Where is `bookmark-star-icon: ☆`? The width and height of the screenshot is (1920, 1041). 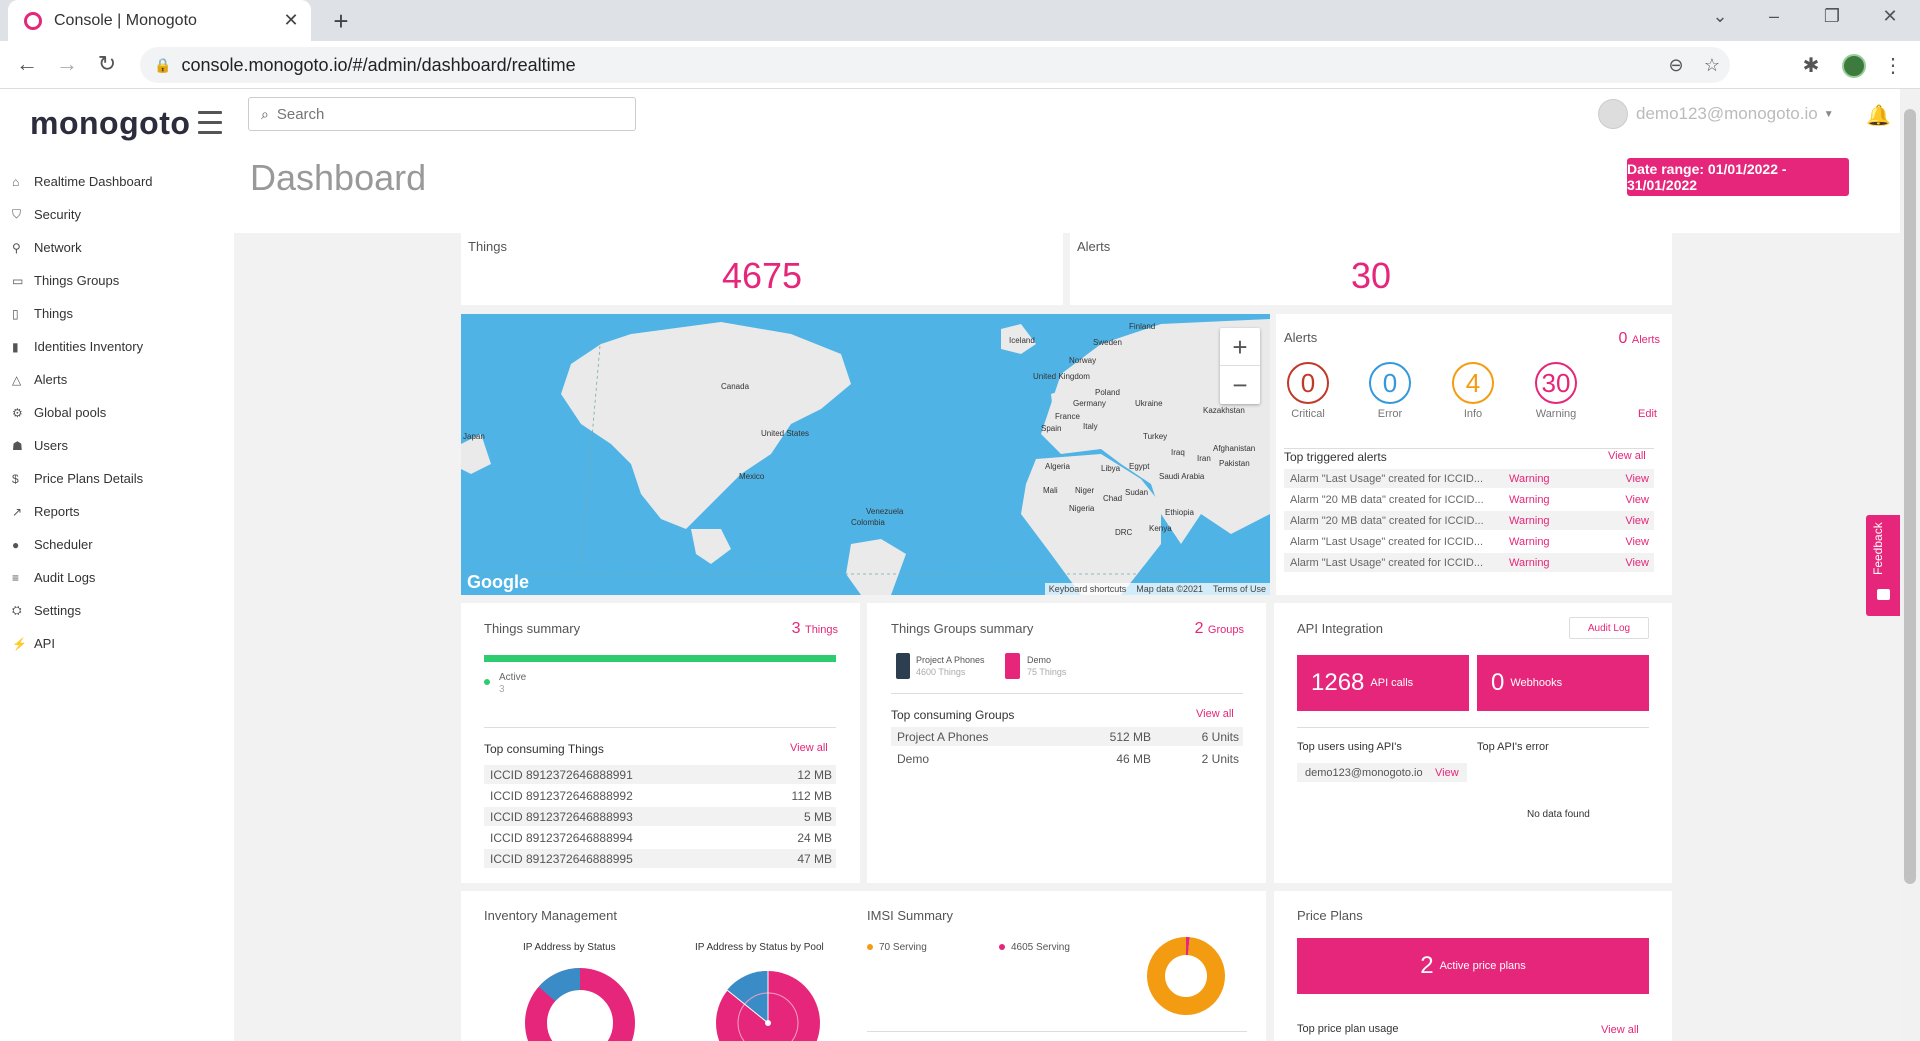 bookmark-star-icon: ☆ is located at coordinates (1712, 64).